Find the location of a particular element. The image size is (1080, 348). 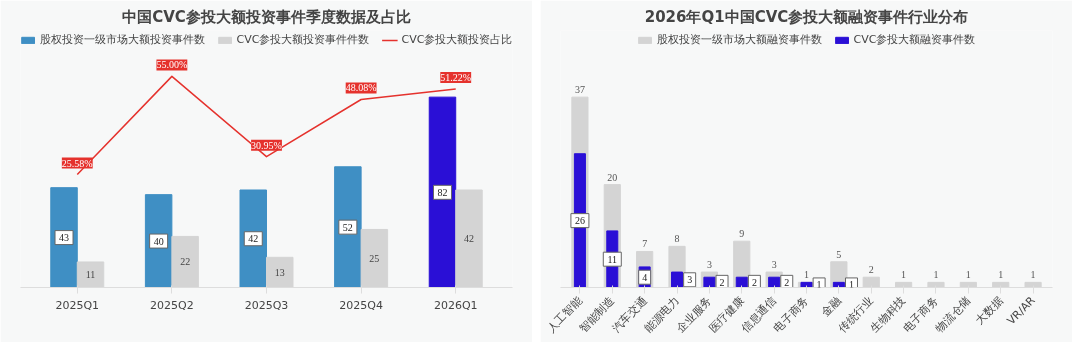

data-label: 25 is located at coordinates (374, 258).